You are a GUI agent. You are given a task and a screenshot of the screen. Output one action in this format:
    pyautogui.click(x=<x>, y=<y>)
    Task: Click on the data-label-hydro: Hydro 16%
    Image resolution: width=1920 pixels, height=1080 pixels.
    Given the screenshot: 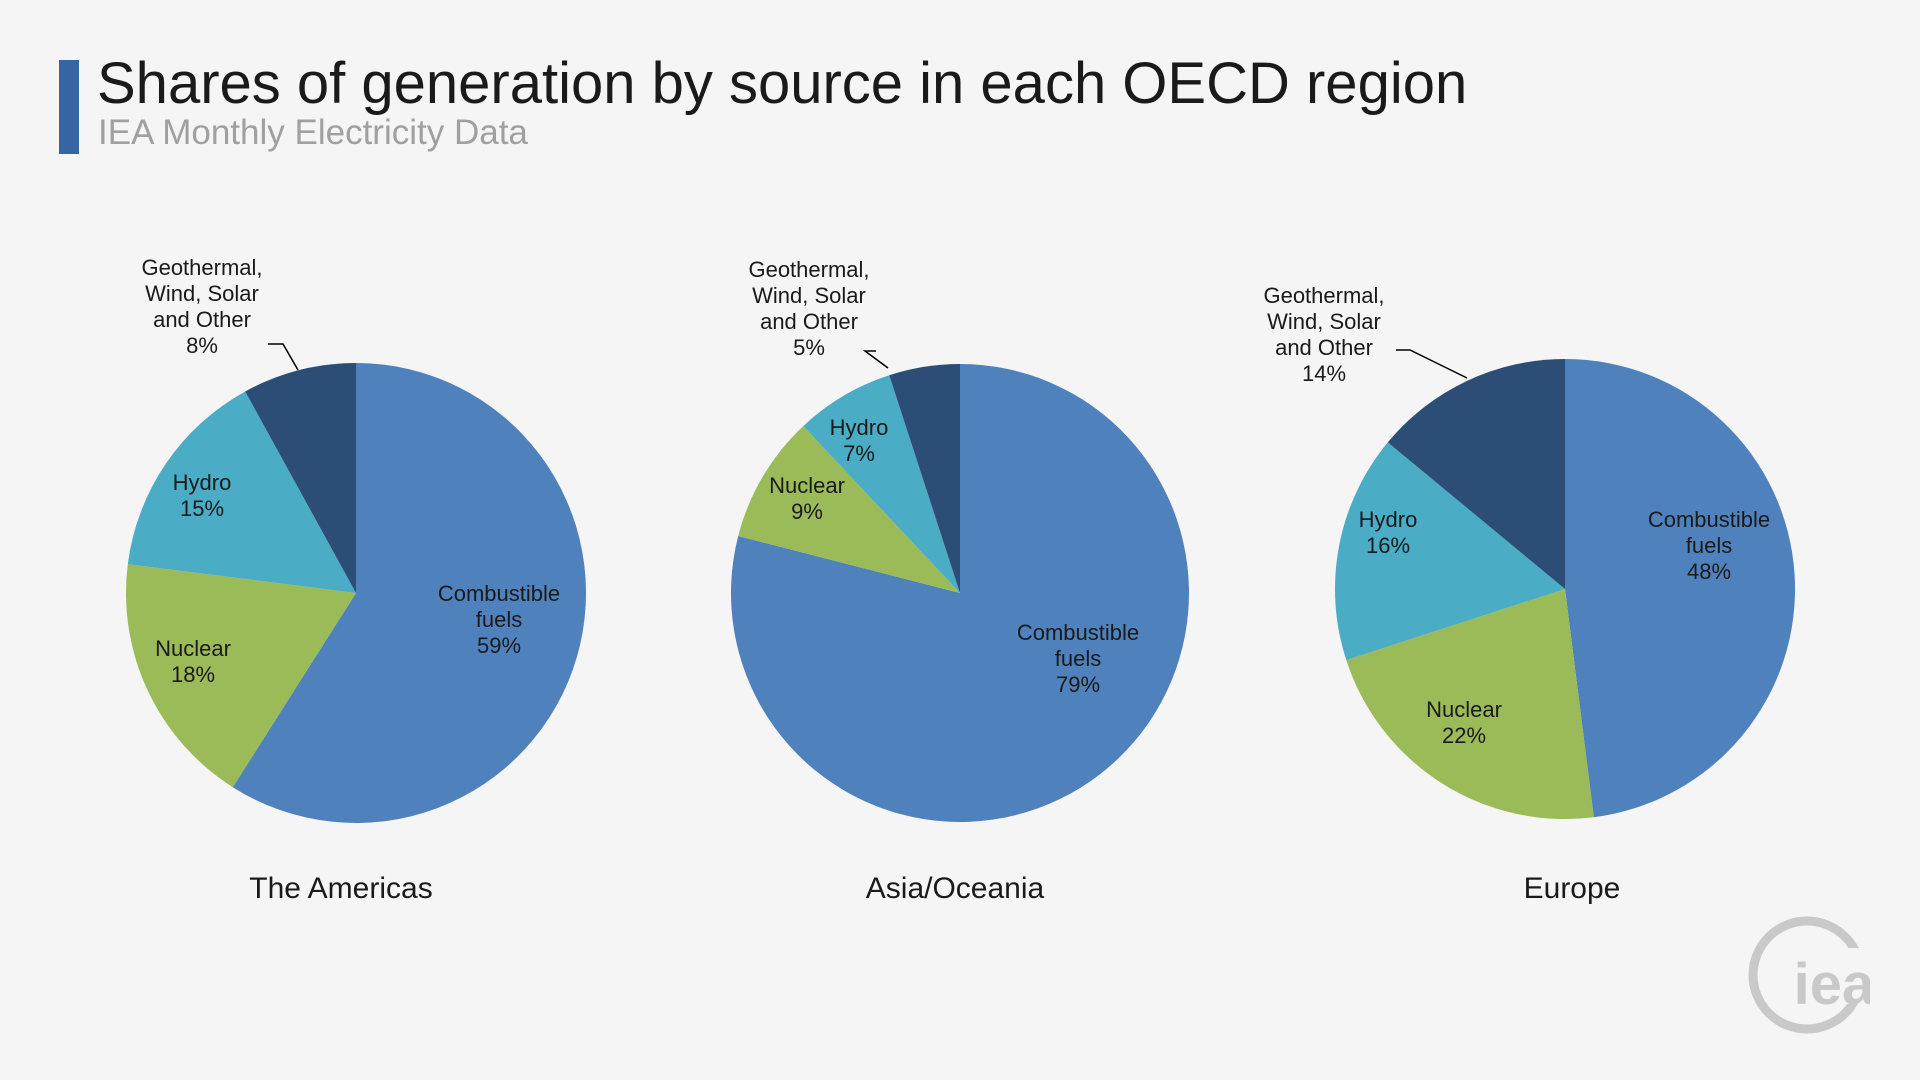 What is the action you would take?
    pyautogui.click(x=1388, y=532)
    